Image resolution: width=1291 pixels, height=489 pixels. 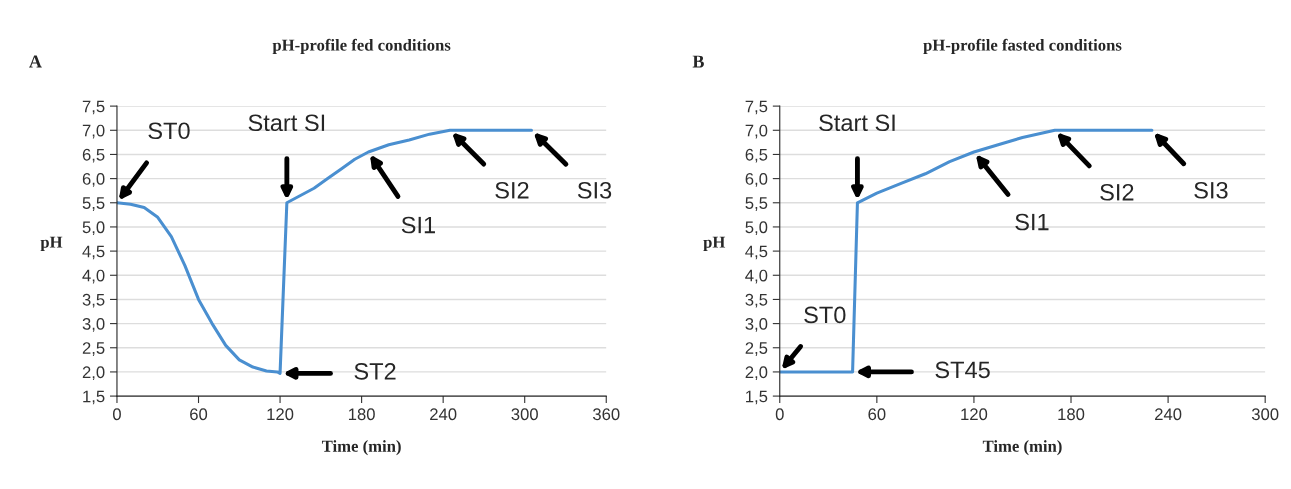 What do you see at coordinates (1022, 46) in the screenshot?
I see `chart-title: pH-profile fasted conditions` at bounding box center [1022, 46].